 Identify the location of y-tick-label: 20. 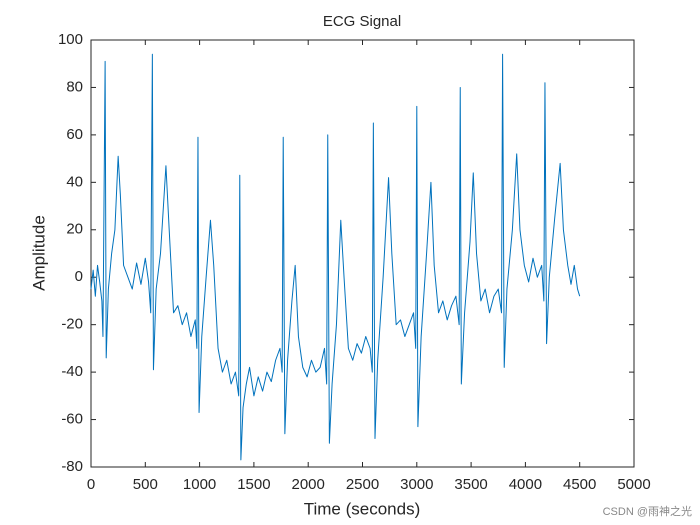
(74, 229).